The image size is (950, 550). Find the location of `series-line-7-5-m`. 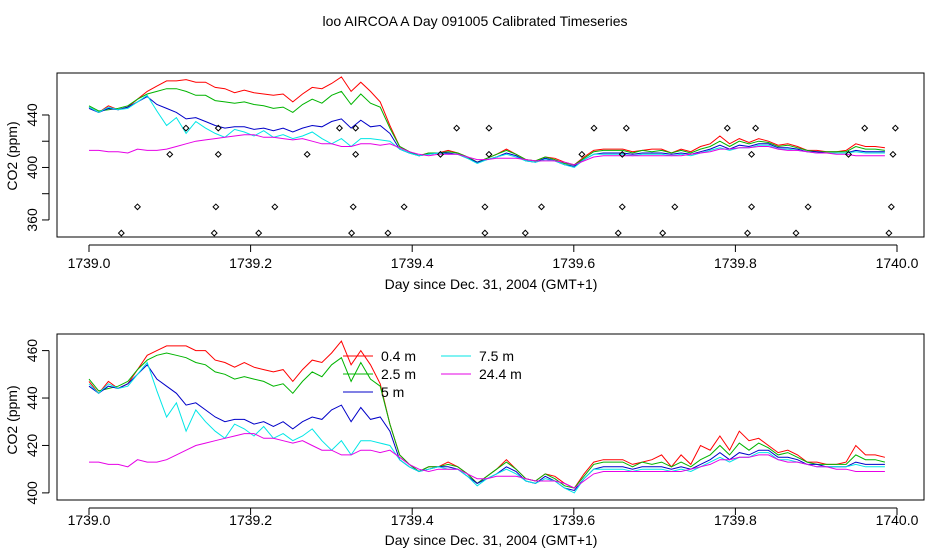

series-line-7-5-m is located at coordinates (486, 131).